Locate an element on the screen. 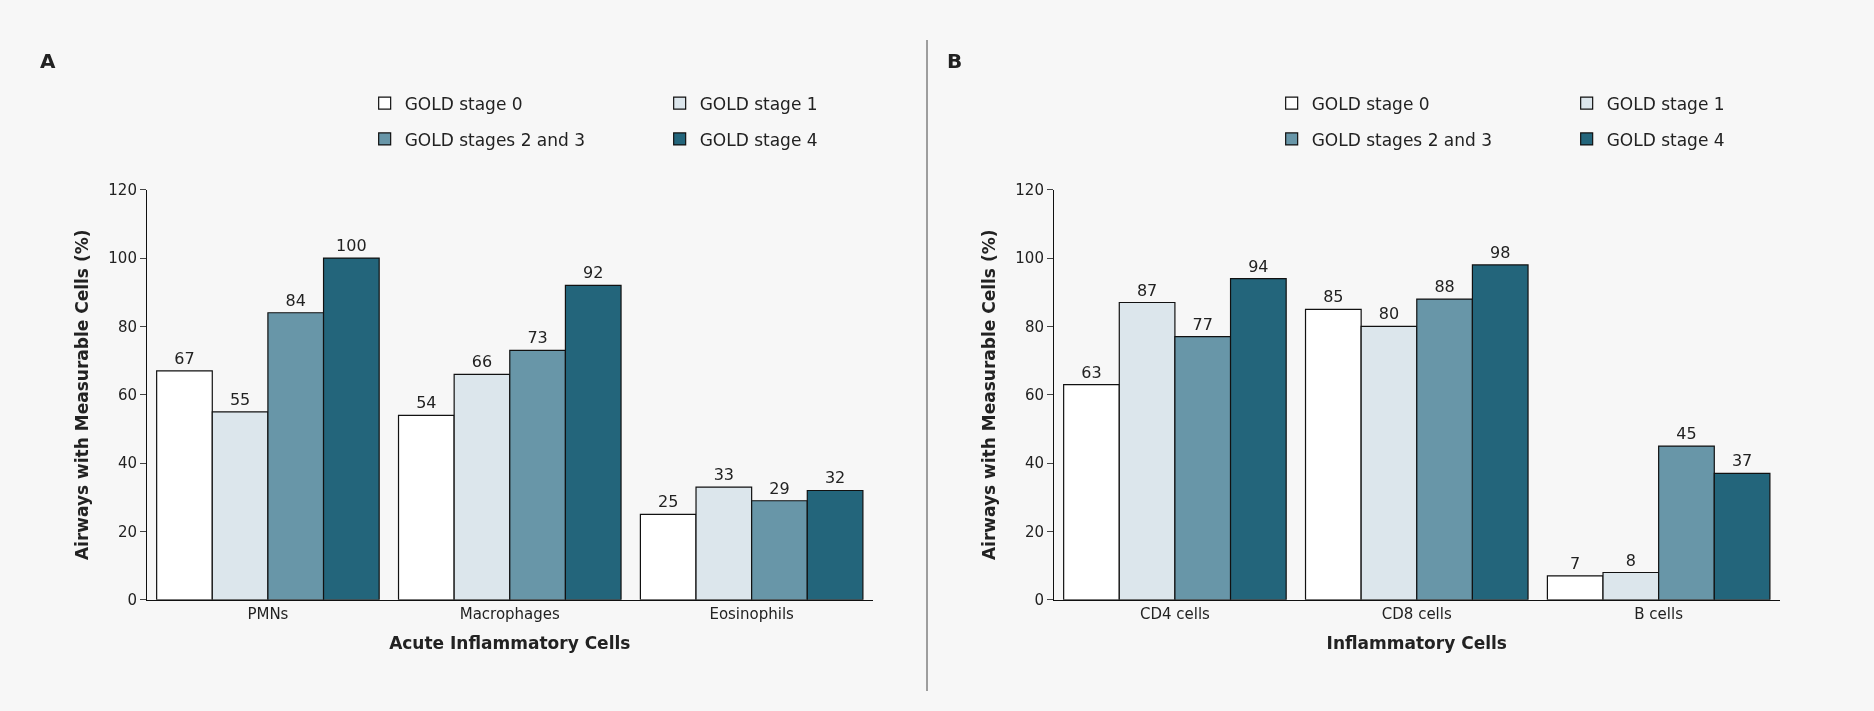 The image size is (1874, 711). data-label: 54 is located at coordinates (426, 403).